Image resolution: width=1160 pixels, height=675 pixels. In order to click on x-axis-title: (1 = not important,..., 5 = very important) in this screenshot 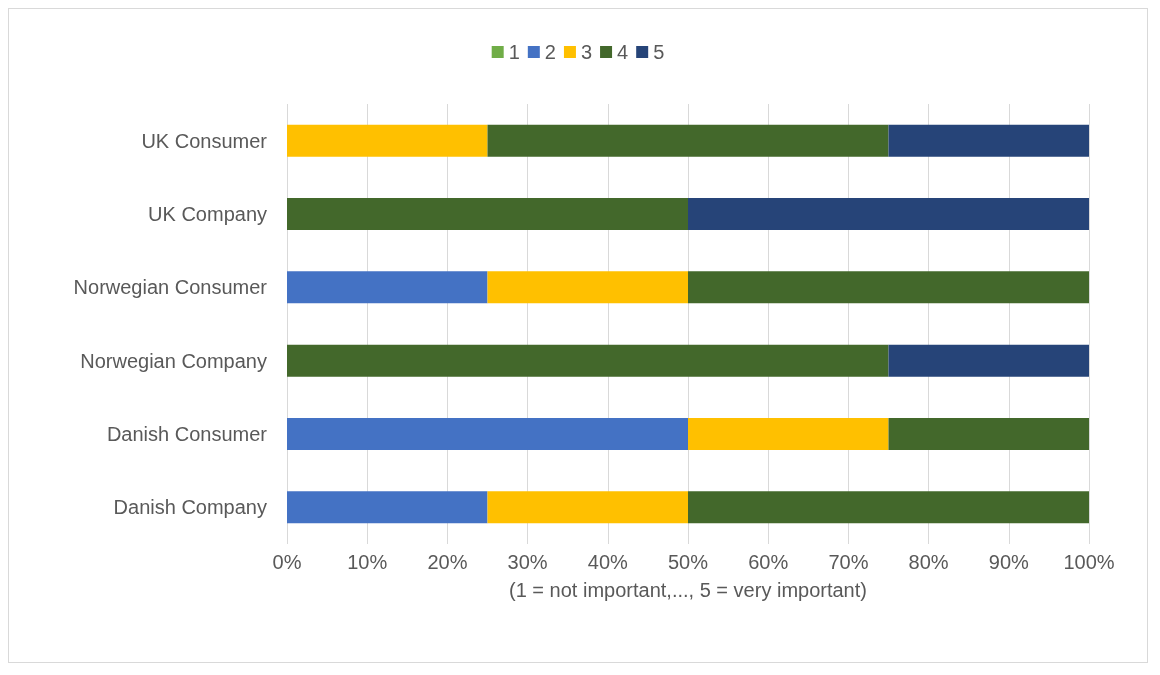, I will do `click(688, 590)`.